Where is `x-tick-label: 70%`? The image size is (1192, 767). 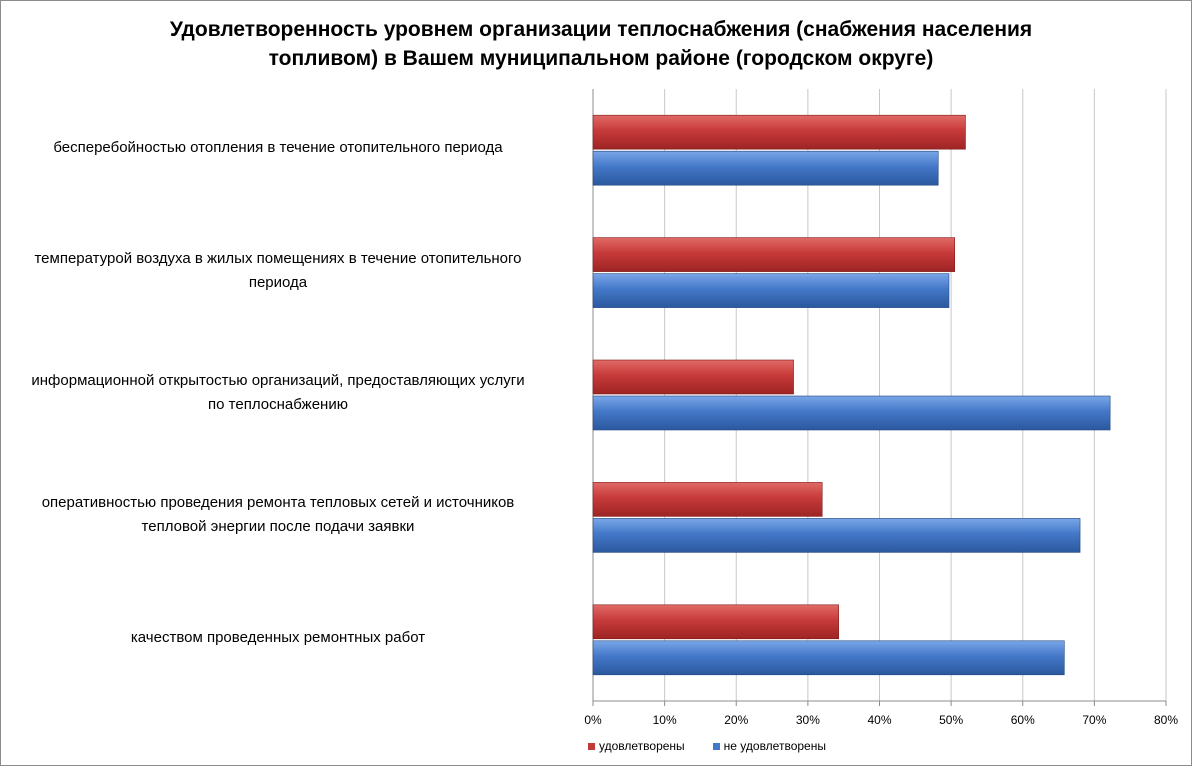
x-tick-label: 70% is located at coordinates (1094, 720).